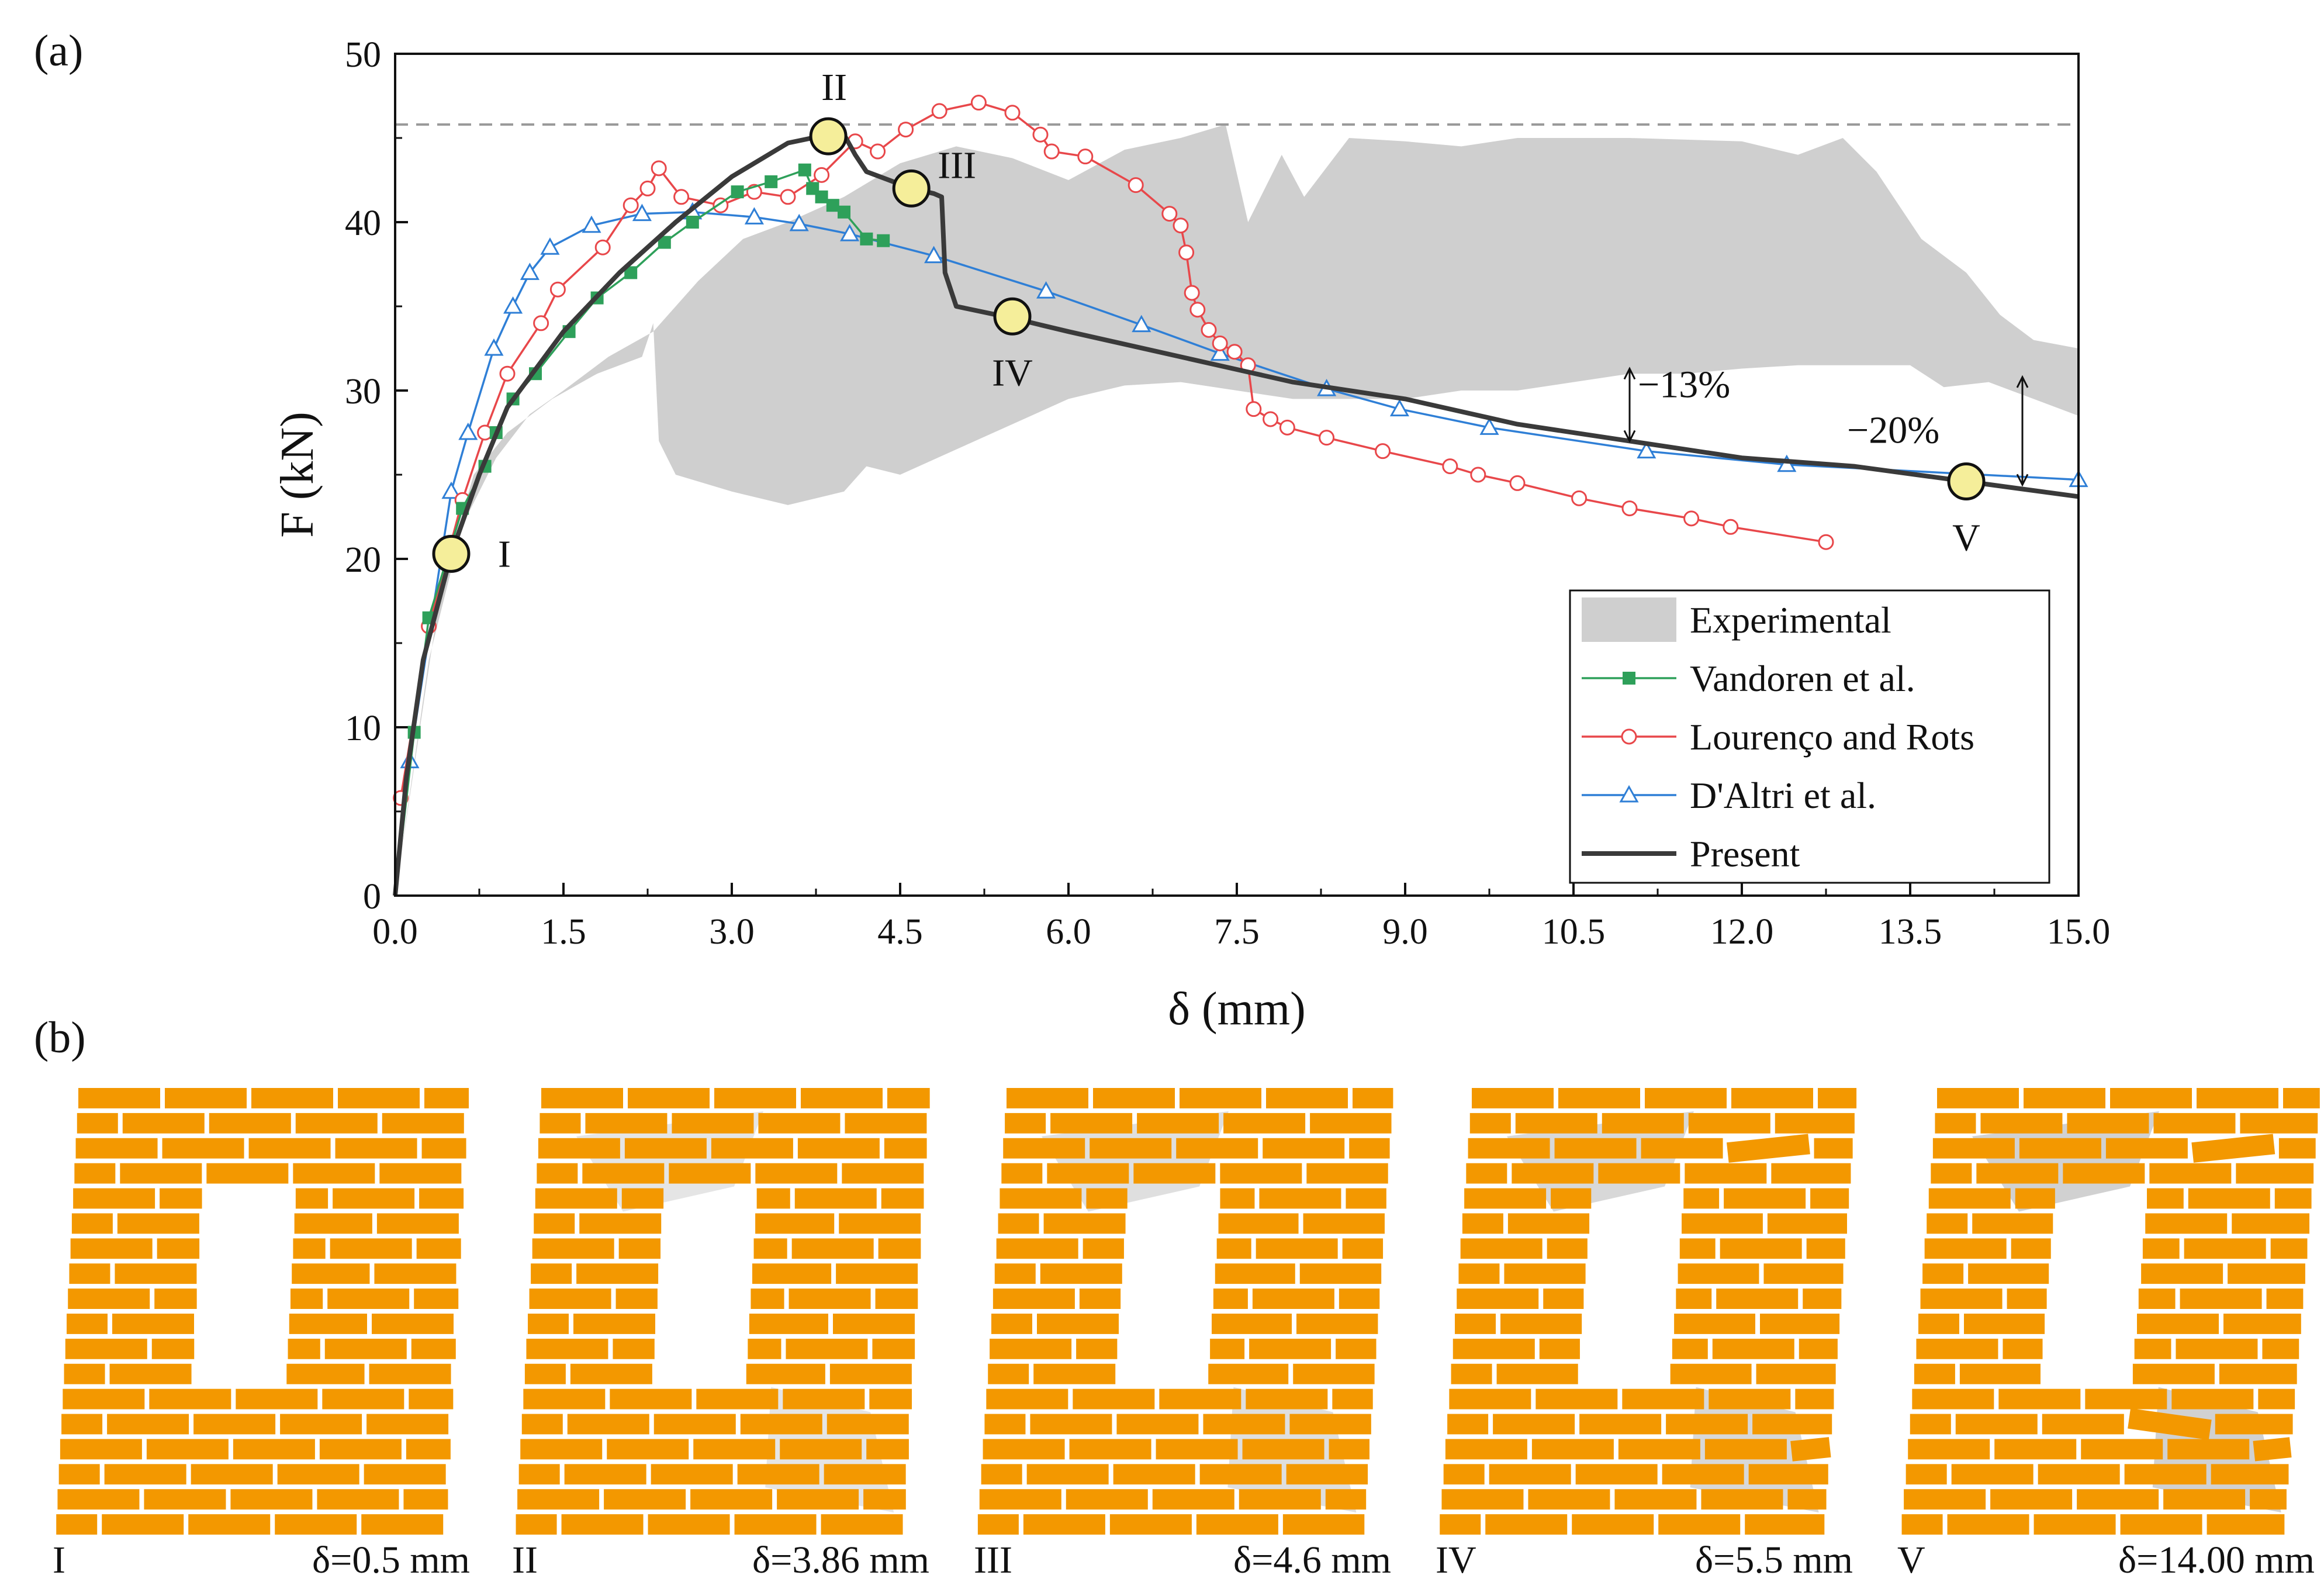 This screenshot has height=1596, width=2324. What do you see at coordinates (993, 1560) in the screenshot?
I see `panel-stage-label: III` at bounding box center [993, 1560].